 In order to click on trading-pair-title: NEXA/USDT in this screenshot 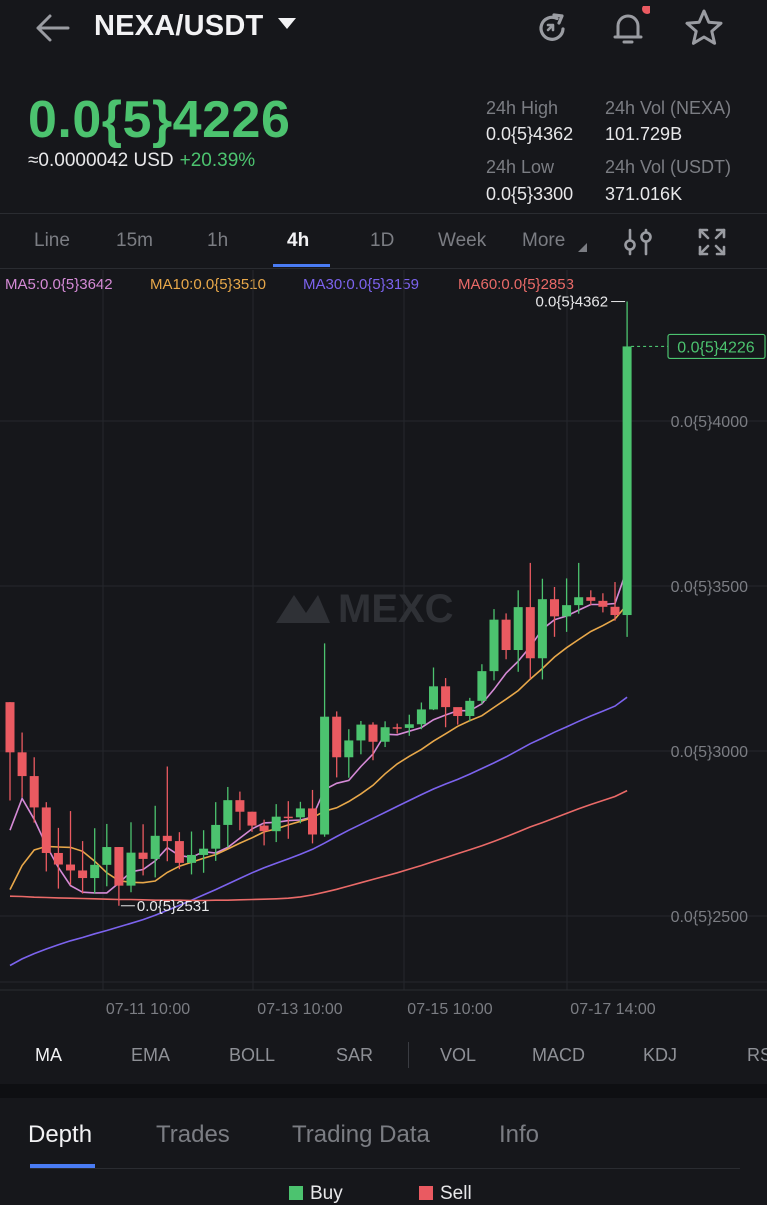, I will do `click(179, 26)`.